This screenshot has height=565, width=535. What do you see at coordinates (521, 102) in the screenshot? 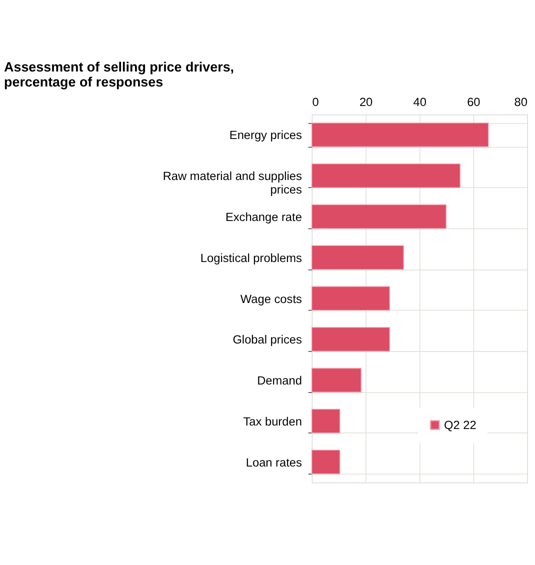
I see `x-tick-label: 80` at bounding box center [521, 102].